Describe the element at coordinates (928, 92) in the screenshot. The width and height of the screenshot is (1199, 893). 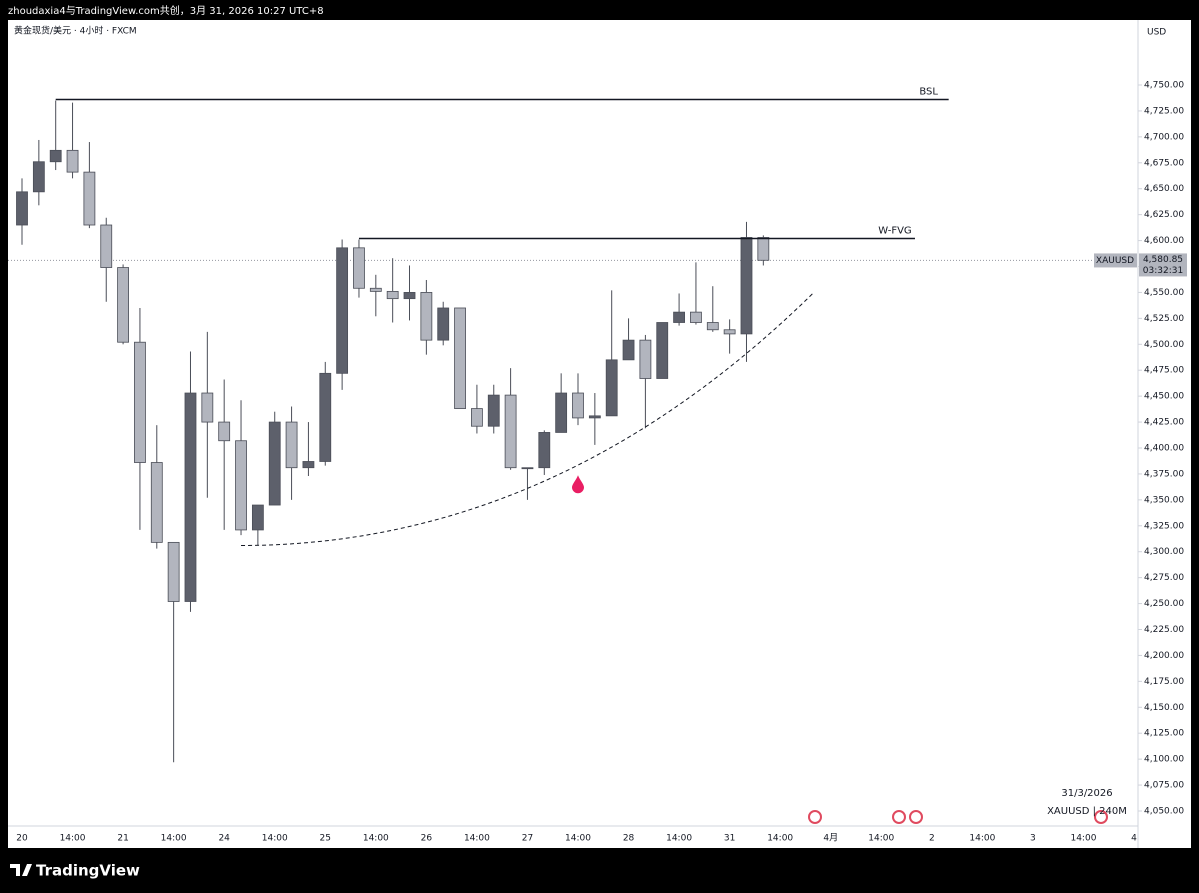
I see `level-label: BSL` at that location.